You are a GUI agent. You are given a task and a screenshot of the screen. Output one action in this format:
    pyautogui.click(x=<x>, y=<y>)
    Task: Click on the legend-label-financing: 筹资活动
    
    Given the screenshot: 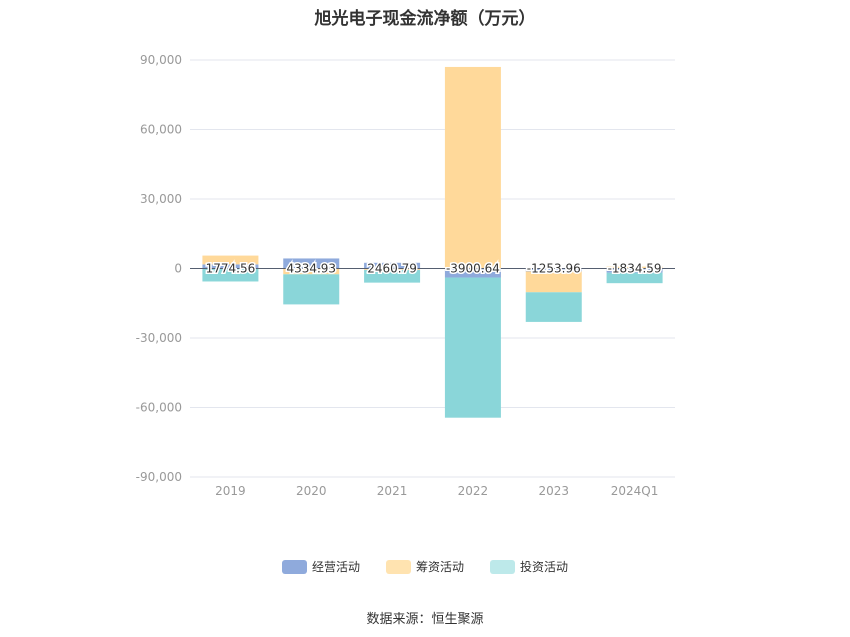 What is the action you would take?
    pyautogui.click(x=439, y=567)
    